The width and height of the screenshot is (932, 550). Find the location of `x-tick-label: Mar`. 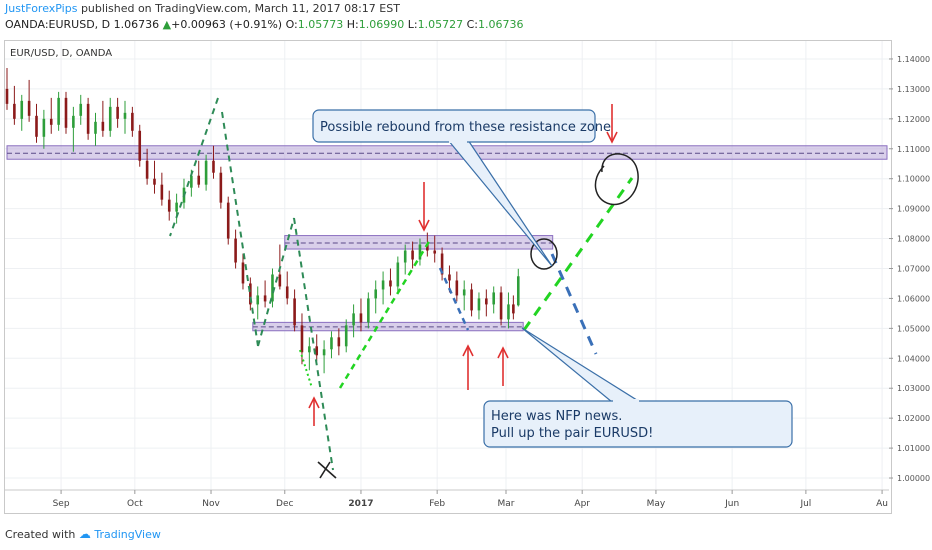

x-tick-label: Mar is located at coordinates (506, 504).